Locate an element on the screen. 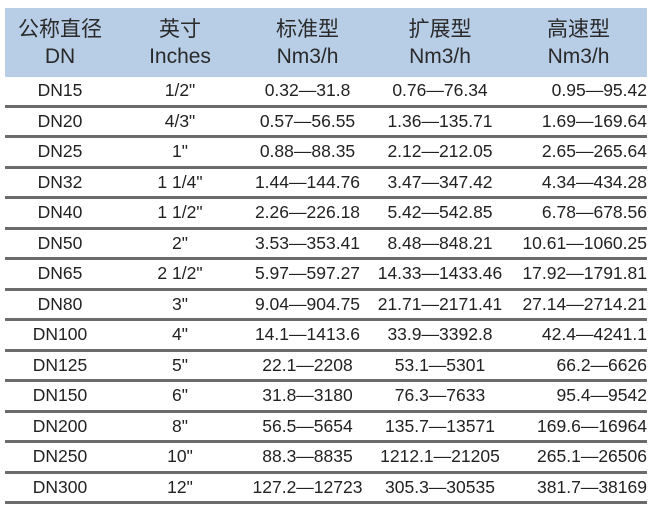  cell-high-speed: 42.4—4241.1 is located at coordinates (594, 334).